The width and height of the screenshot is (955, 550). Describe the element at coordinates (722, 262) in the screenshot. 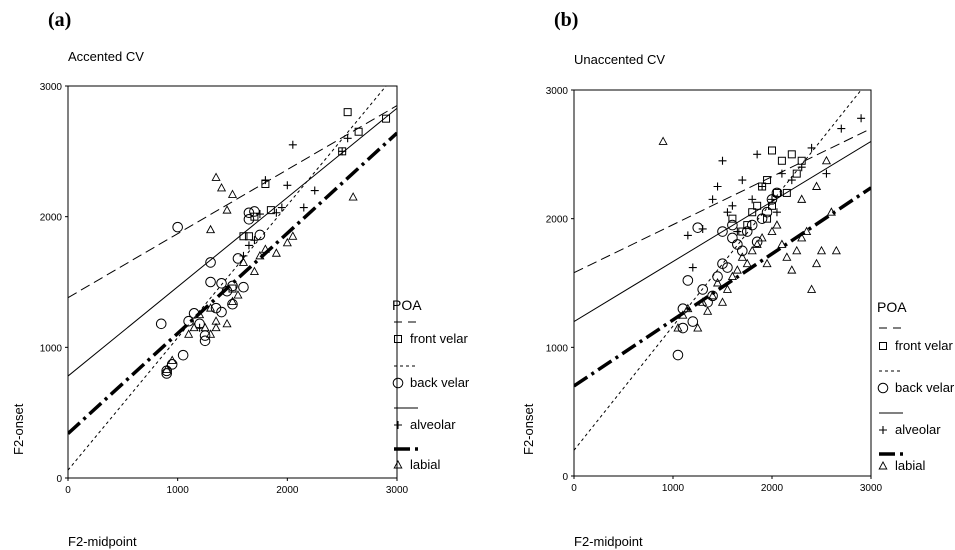

I see `series-labial` at that location.